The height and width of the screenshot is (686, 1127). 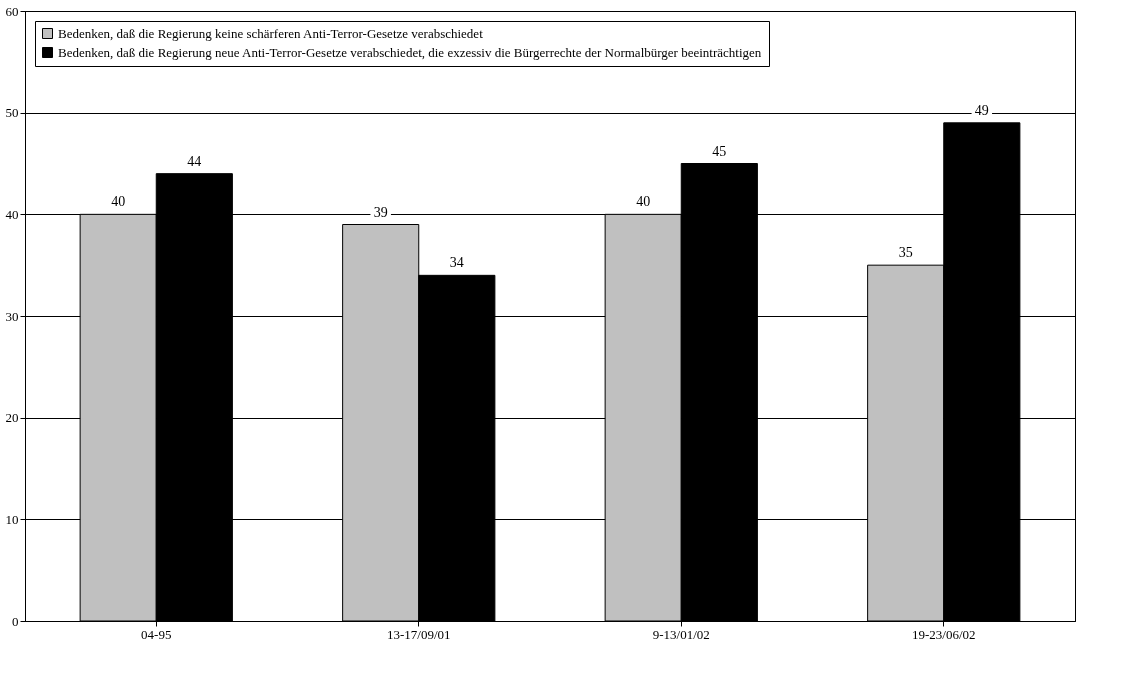 I want to click on legend-label: Bedenken, daß die Regierung keine schärferen Anti-Terror-Gesetze verabschiedet, so click(x=271, y=33).